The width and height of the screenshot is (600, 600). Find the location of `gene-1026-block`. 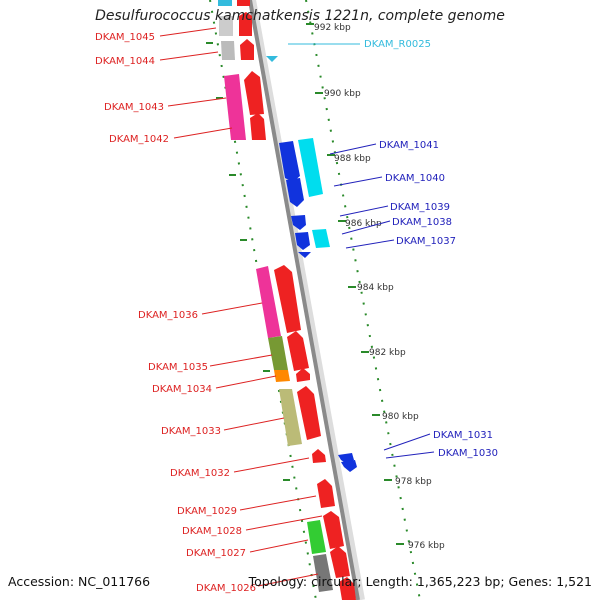

gene-1026-block is located at coordinates (323, 573).